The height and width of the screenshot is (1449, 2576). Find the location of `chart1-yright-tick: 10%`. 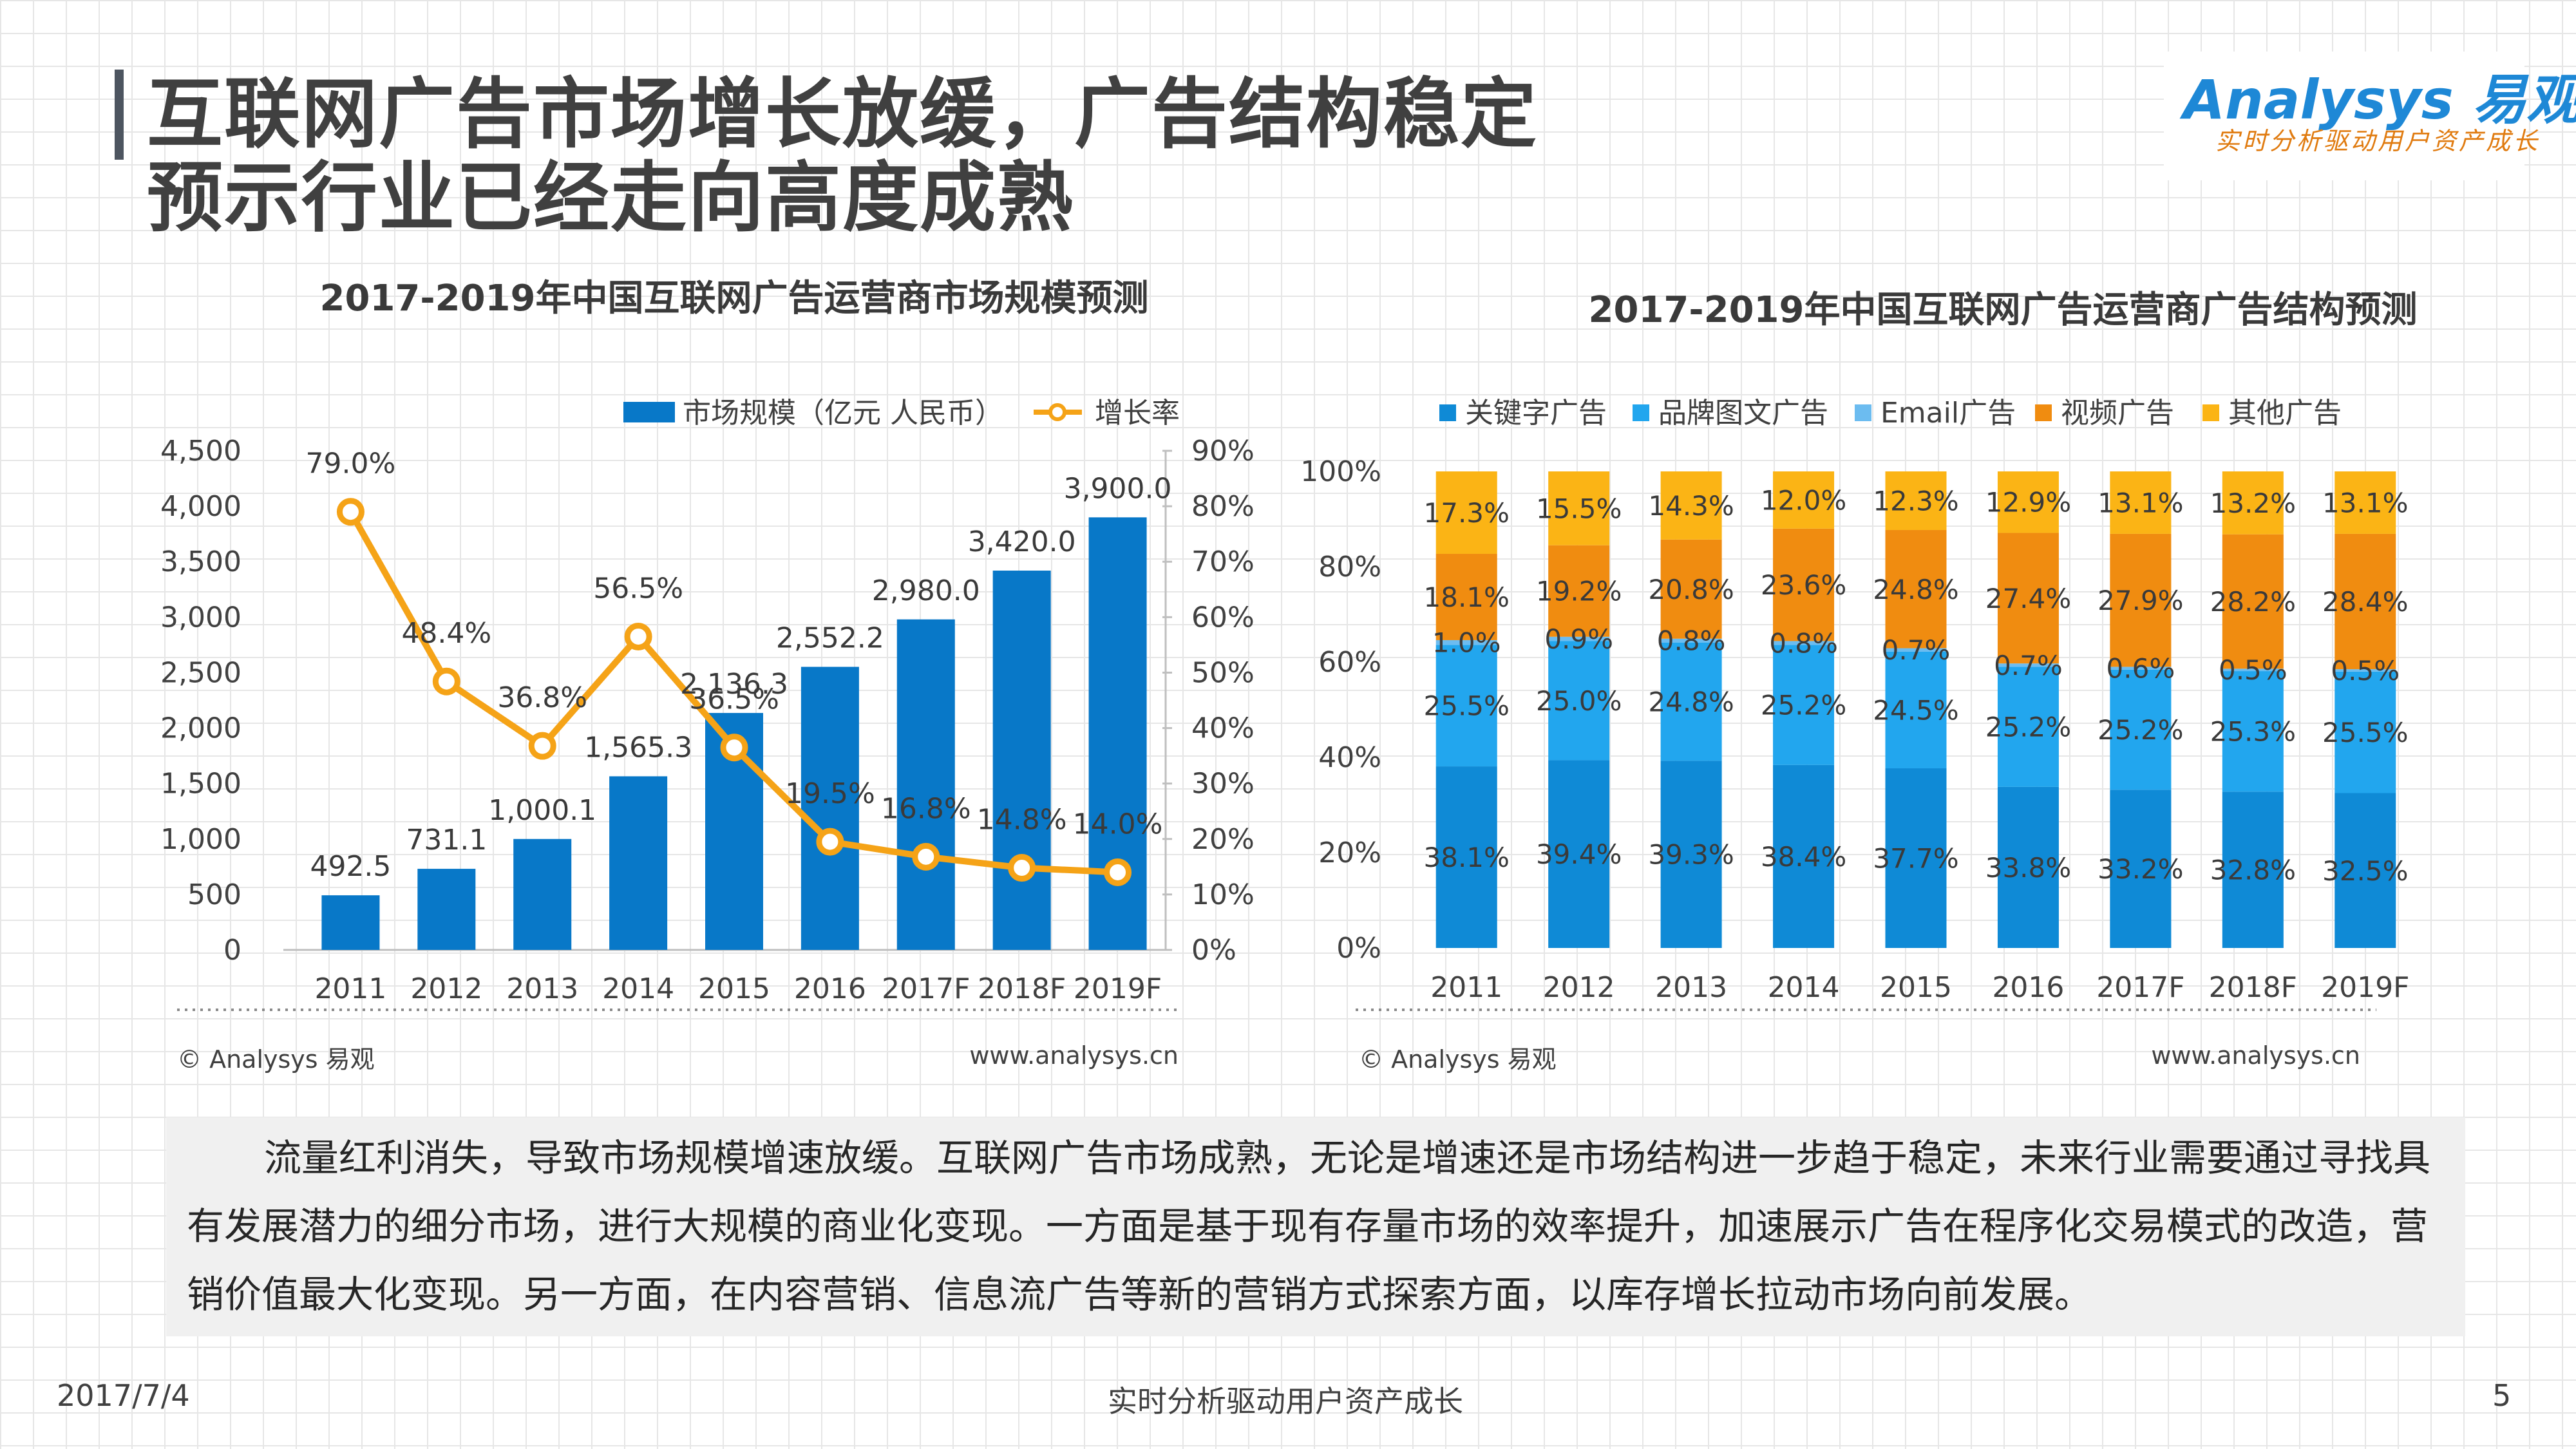

chart1-yright-tick: 10% is located at coordinates (1223, 894).